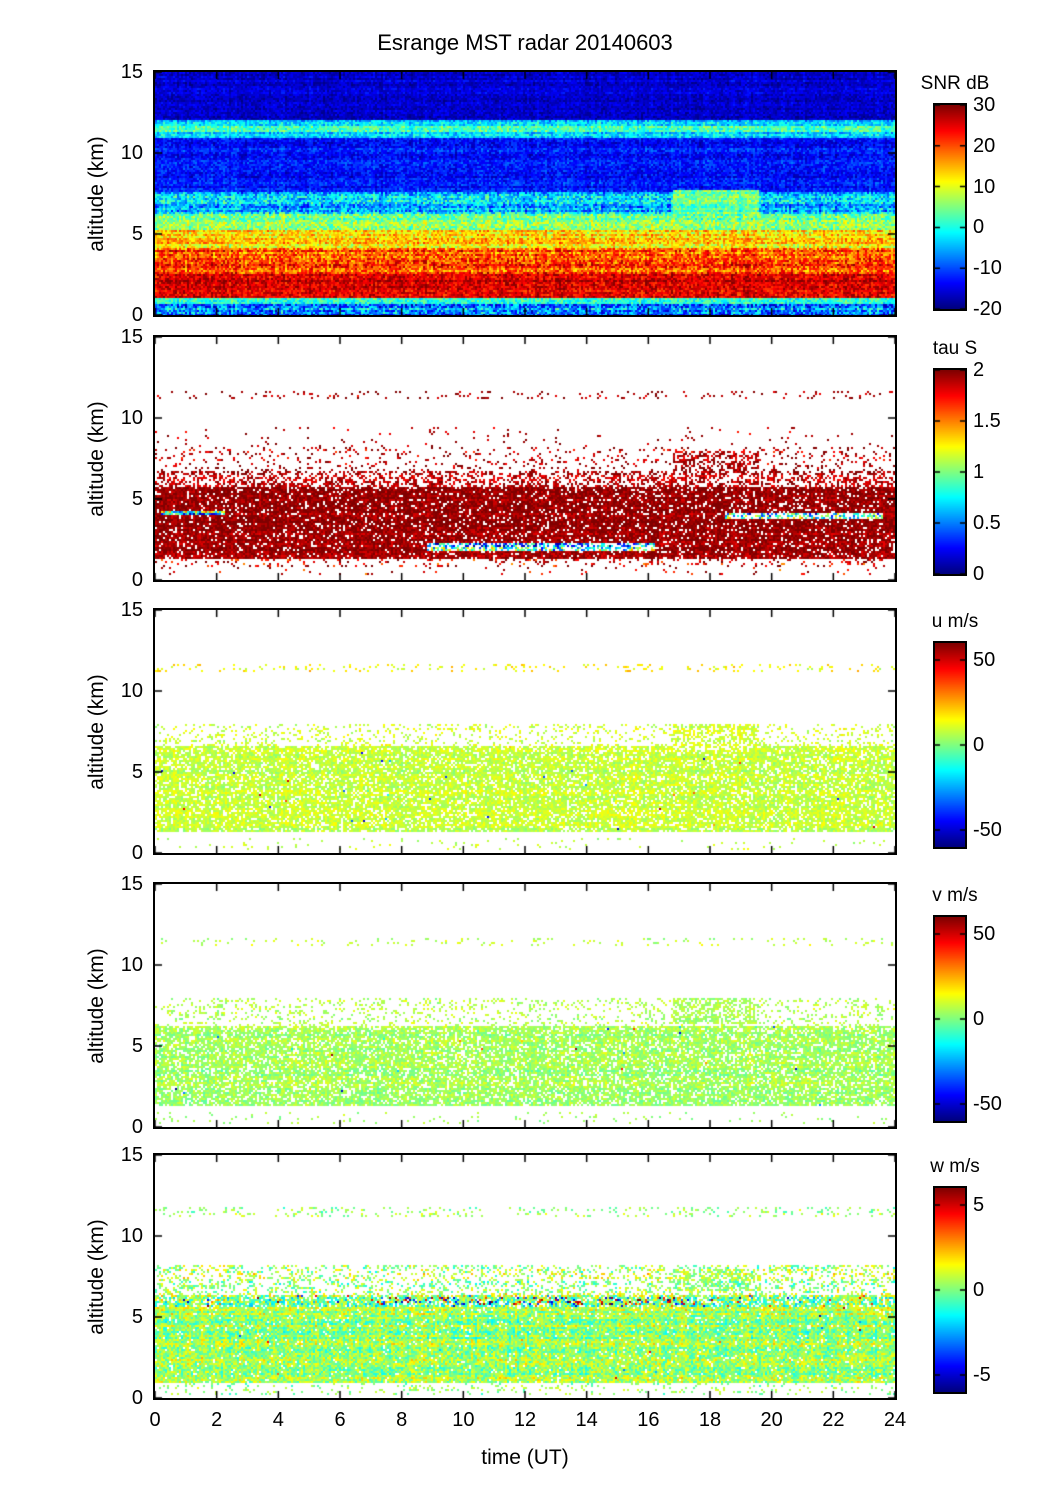  Describe the element at coordinates (463, 1420) in the screenshot. I see `x-tick-label: 10` at that location.